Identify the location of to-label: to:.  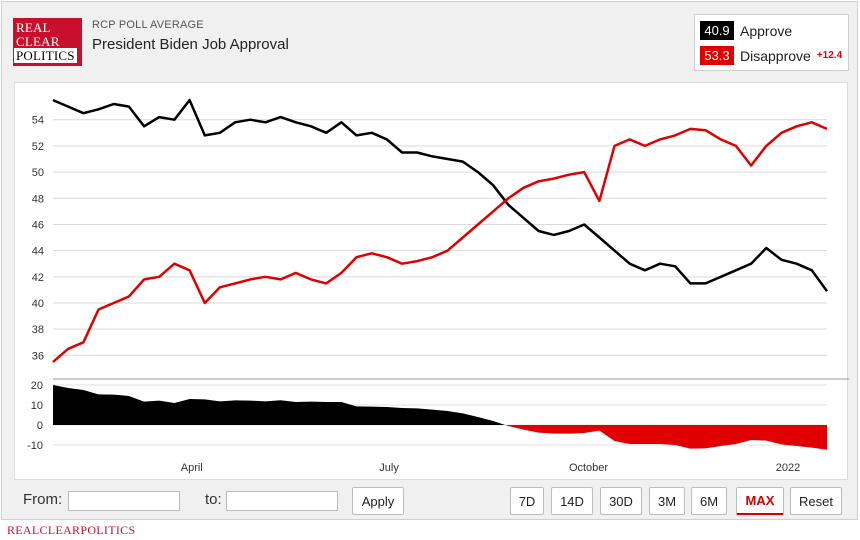
(213, 499).